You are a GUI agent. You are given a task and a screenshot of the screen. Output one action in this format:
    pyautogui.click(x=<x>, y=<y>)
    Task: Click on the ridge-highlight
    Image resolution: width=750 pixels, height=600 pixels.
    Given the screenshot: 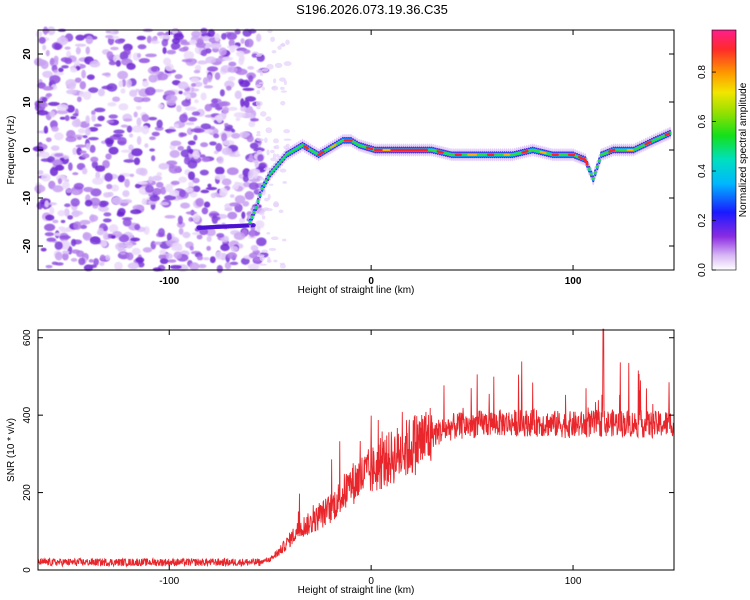 What is the action you would take?
    pyautogui.click(x=543, y=152)
    